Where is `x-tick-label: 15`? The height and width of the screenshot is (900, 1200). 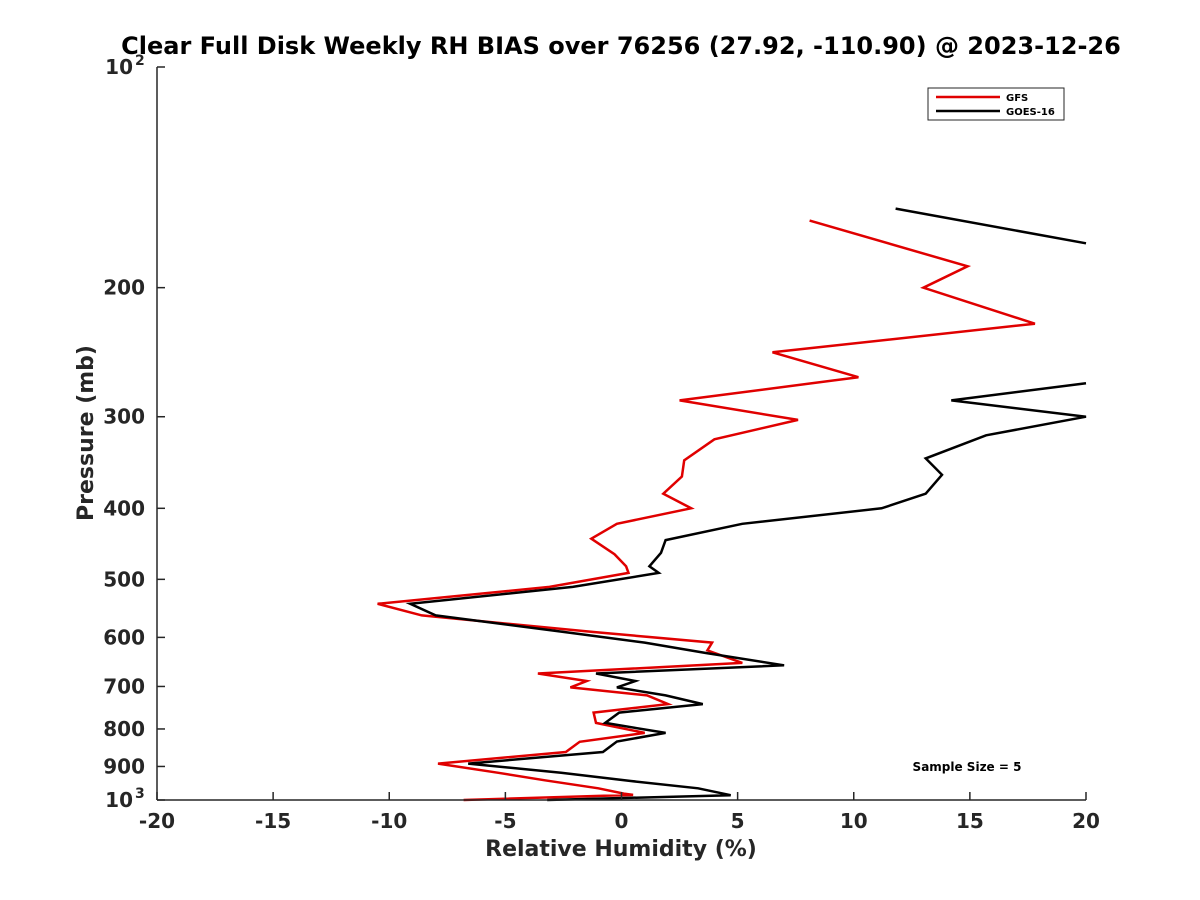 x-tick-label: 15 is located at coordinates (970, 821).